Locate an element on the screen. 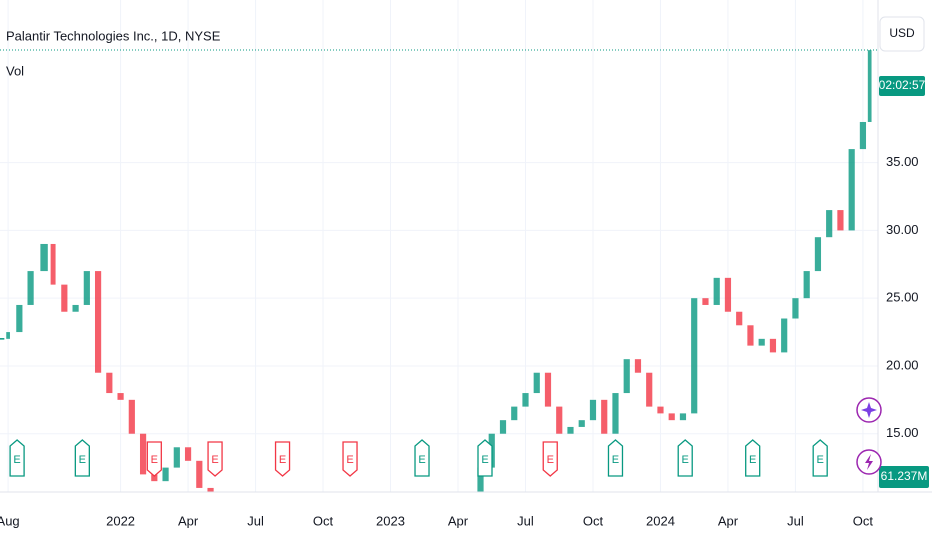 This screenshot has width=932, height=550. y-tick-label: 25.00 is located at coordinates (902, 297).